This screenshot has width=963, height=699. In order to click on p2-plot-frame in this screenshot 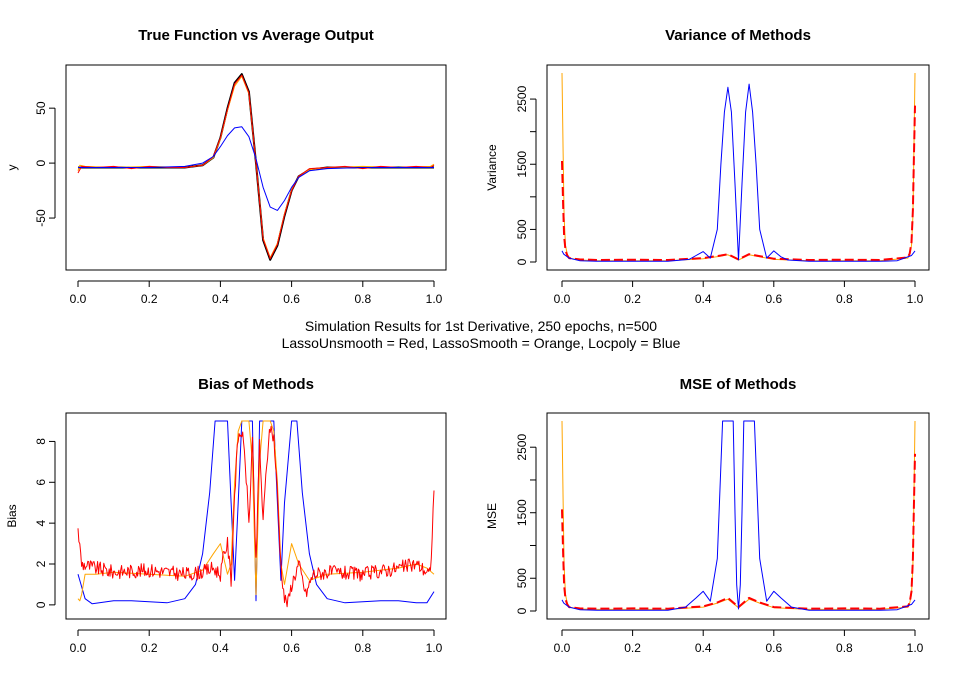, I will do `click(738, 167)`.